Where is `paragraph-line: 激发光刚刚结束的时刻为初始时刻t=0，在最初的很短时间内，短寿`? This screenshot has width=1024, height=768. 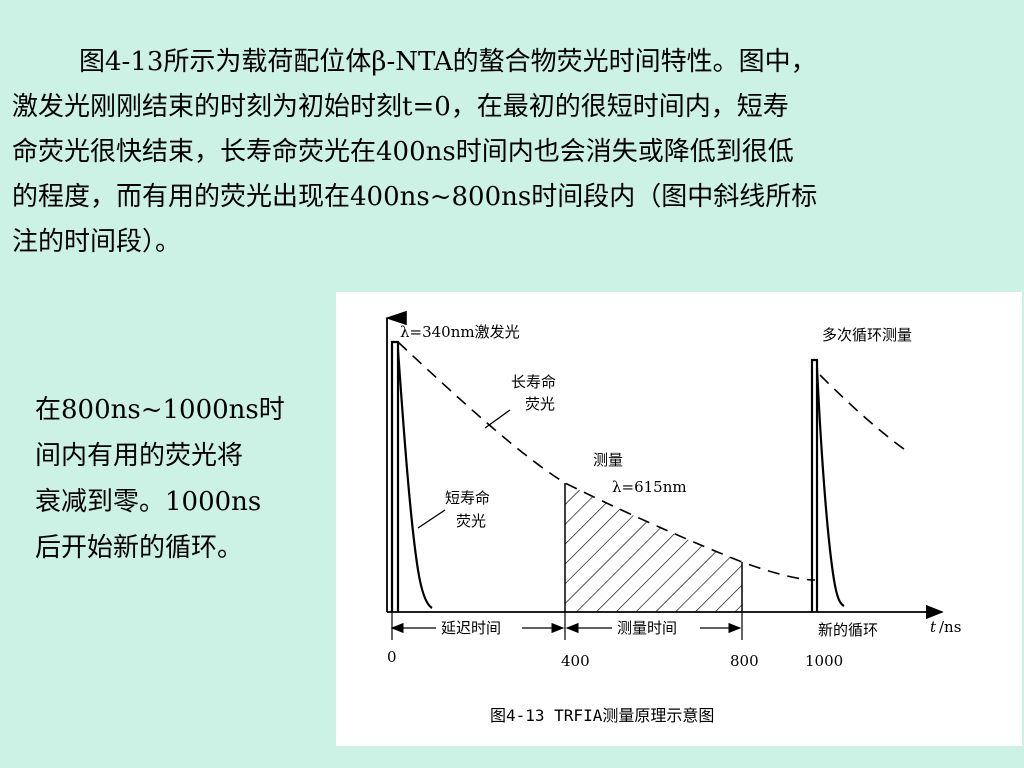
paragraph-line: 激发光刚刚结束的时刻为初始时刻t=0，在最初的很短时间内，短寿 is located at coordinates (400, 107).